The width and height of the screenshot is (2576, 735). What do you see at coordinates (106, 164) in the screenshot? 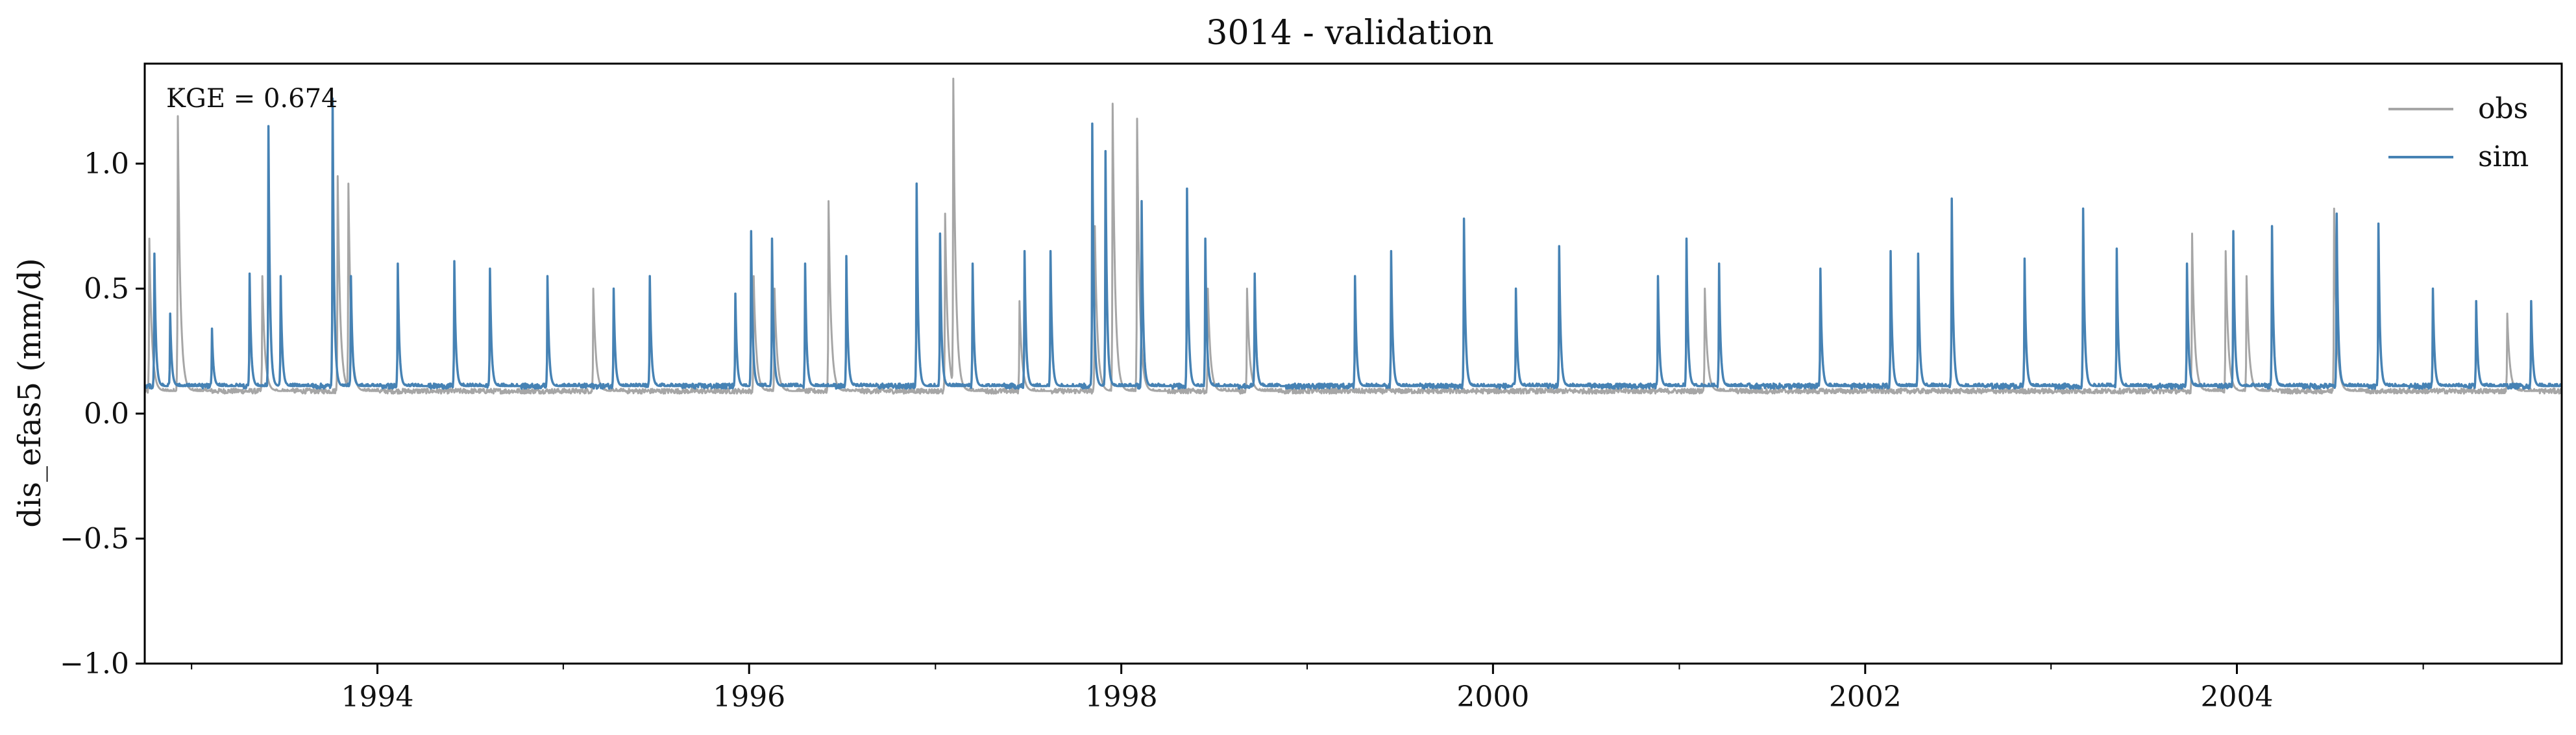
I see `y-tick-label: 1.0` at bounding box center [106, 164].